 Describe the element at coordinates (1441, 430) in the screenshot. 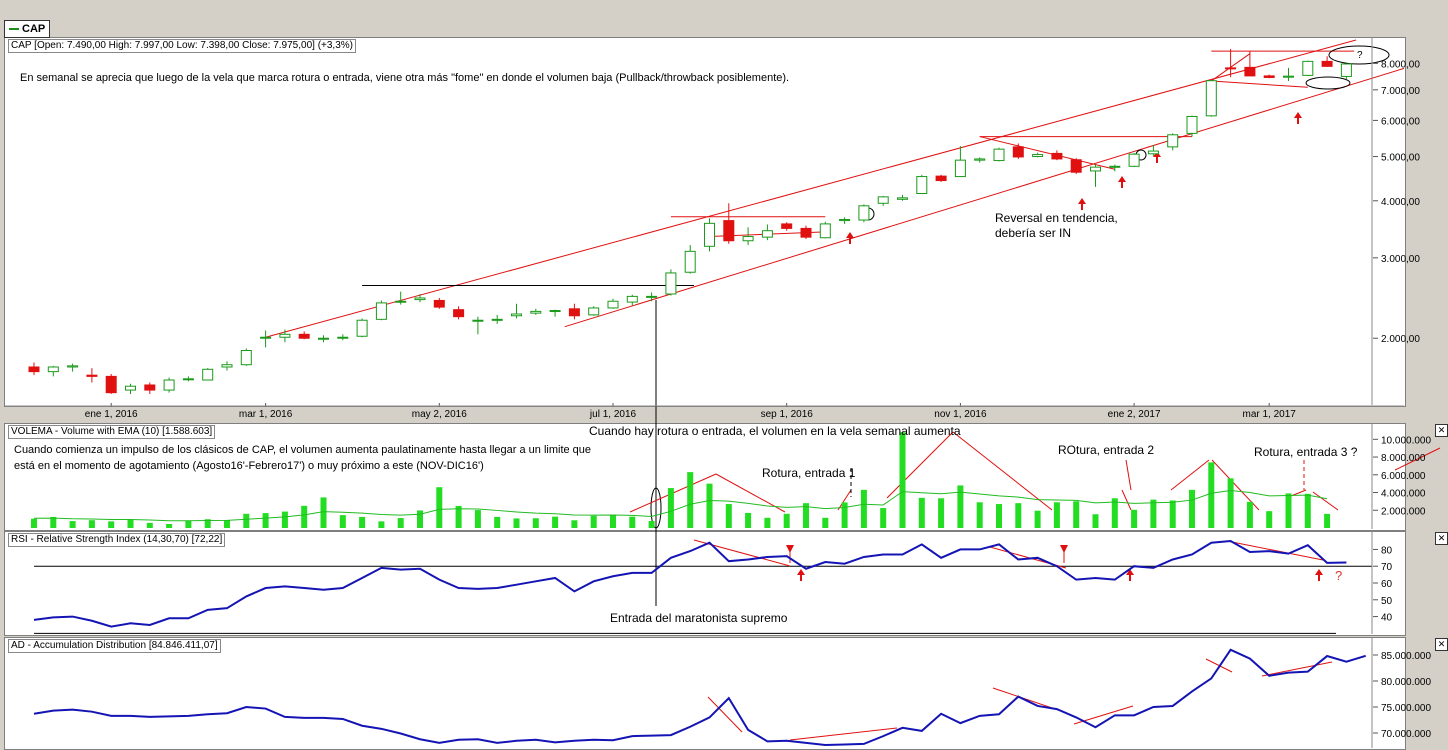

I see `volume-close-button: ✕` at that location.